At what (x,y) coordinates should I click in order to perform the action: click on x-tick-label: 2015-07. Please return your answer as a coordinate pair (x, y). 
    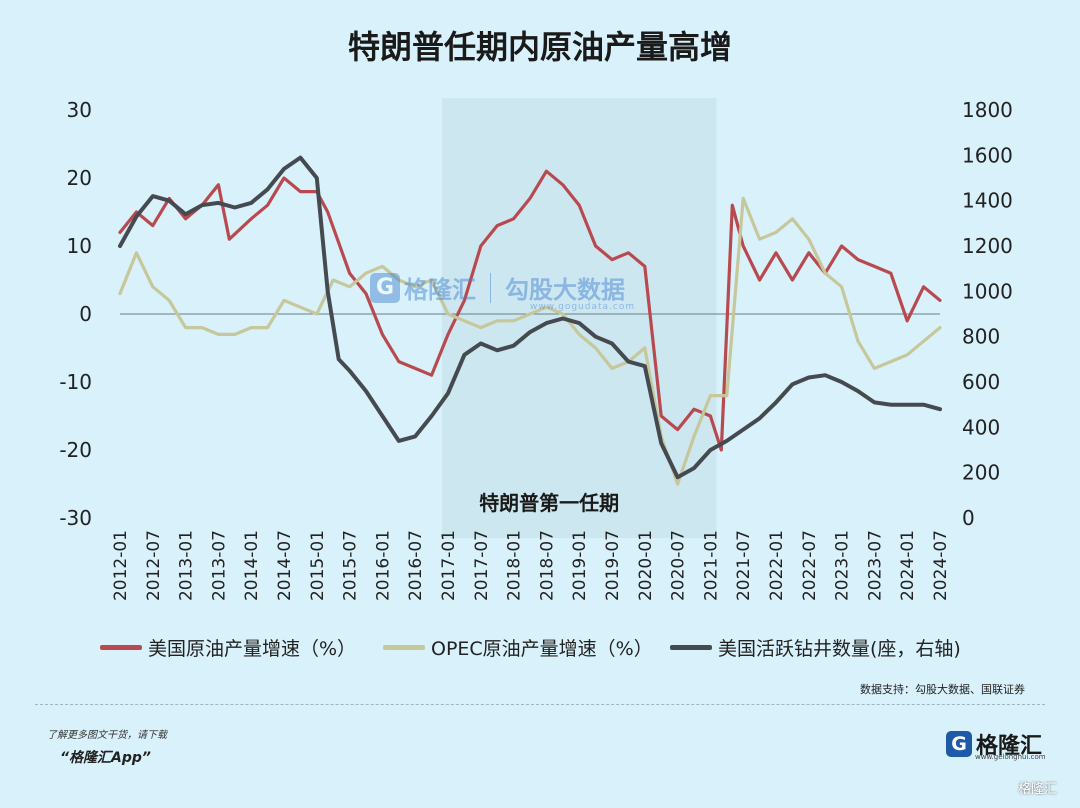
    Looking at the image, I should click on (351, 565).